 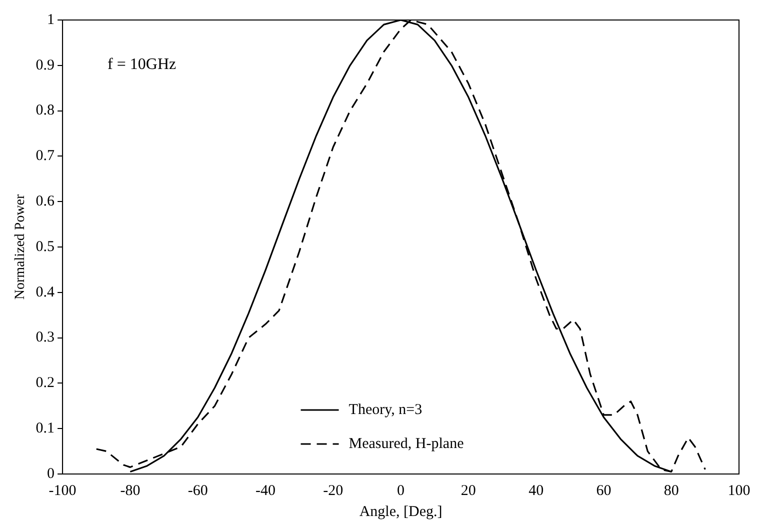 What do you see at coordinates (265, 490) in the screenshot?
I see `x-tick-label: -40` at bounding box center [265, 490].